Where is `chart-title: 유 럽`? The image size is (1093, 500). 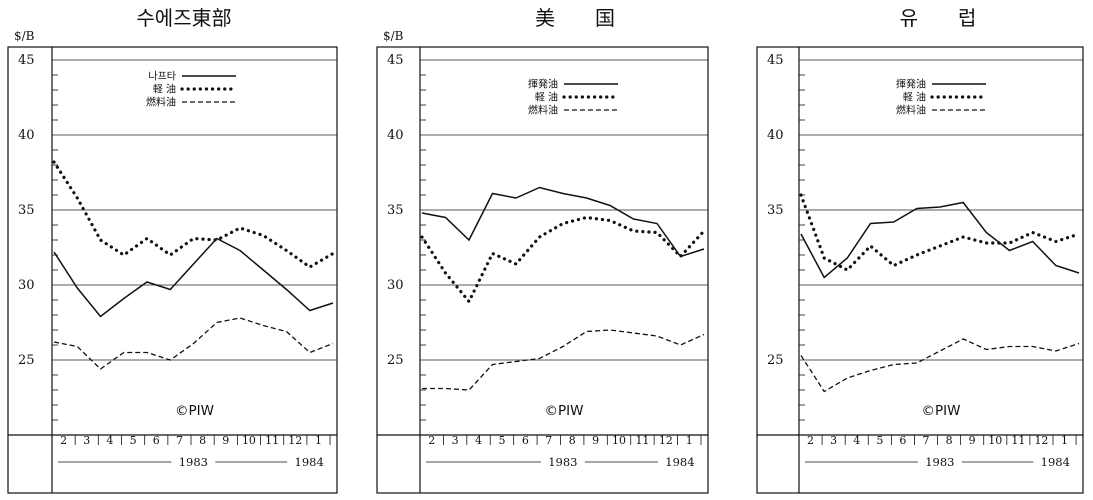
chart-title: 유 럽 is located at coordinates (938, 18).